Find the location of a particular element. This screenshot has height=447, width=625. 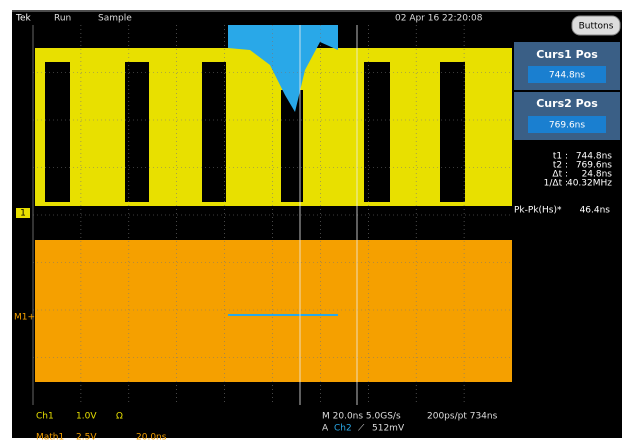

ch1-marker-bg is located at coordinates (23, 213).